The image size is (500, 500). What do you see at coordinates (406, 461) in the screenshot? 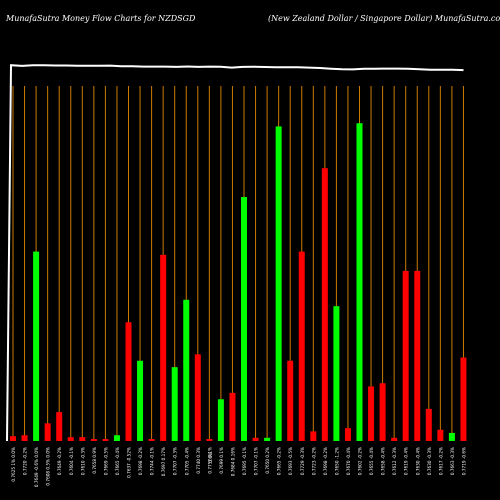
I see `x-tick-label: 0.7619 -0.4%` at bounding box center [406, 461].